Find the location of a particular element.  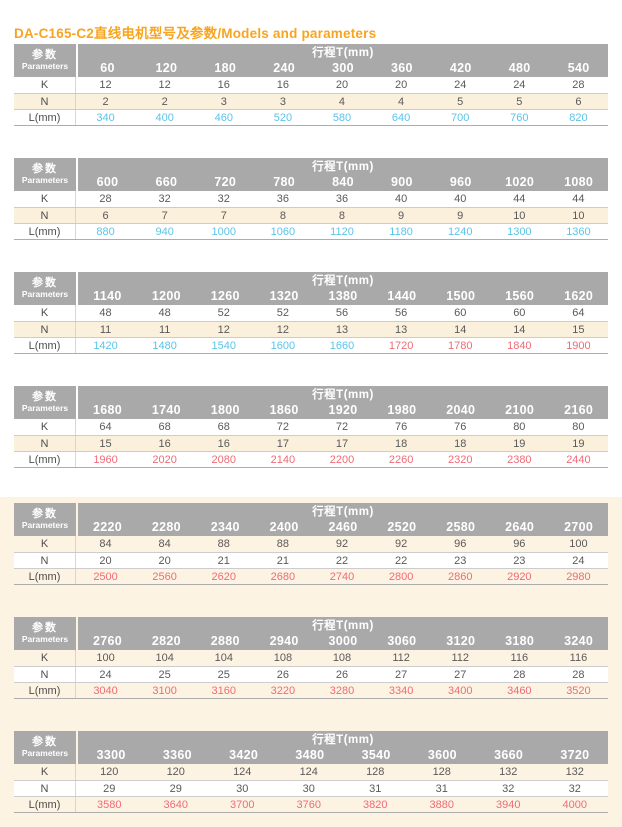

table-cell: 4000 is located at coordinates (574, 804).